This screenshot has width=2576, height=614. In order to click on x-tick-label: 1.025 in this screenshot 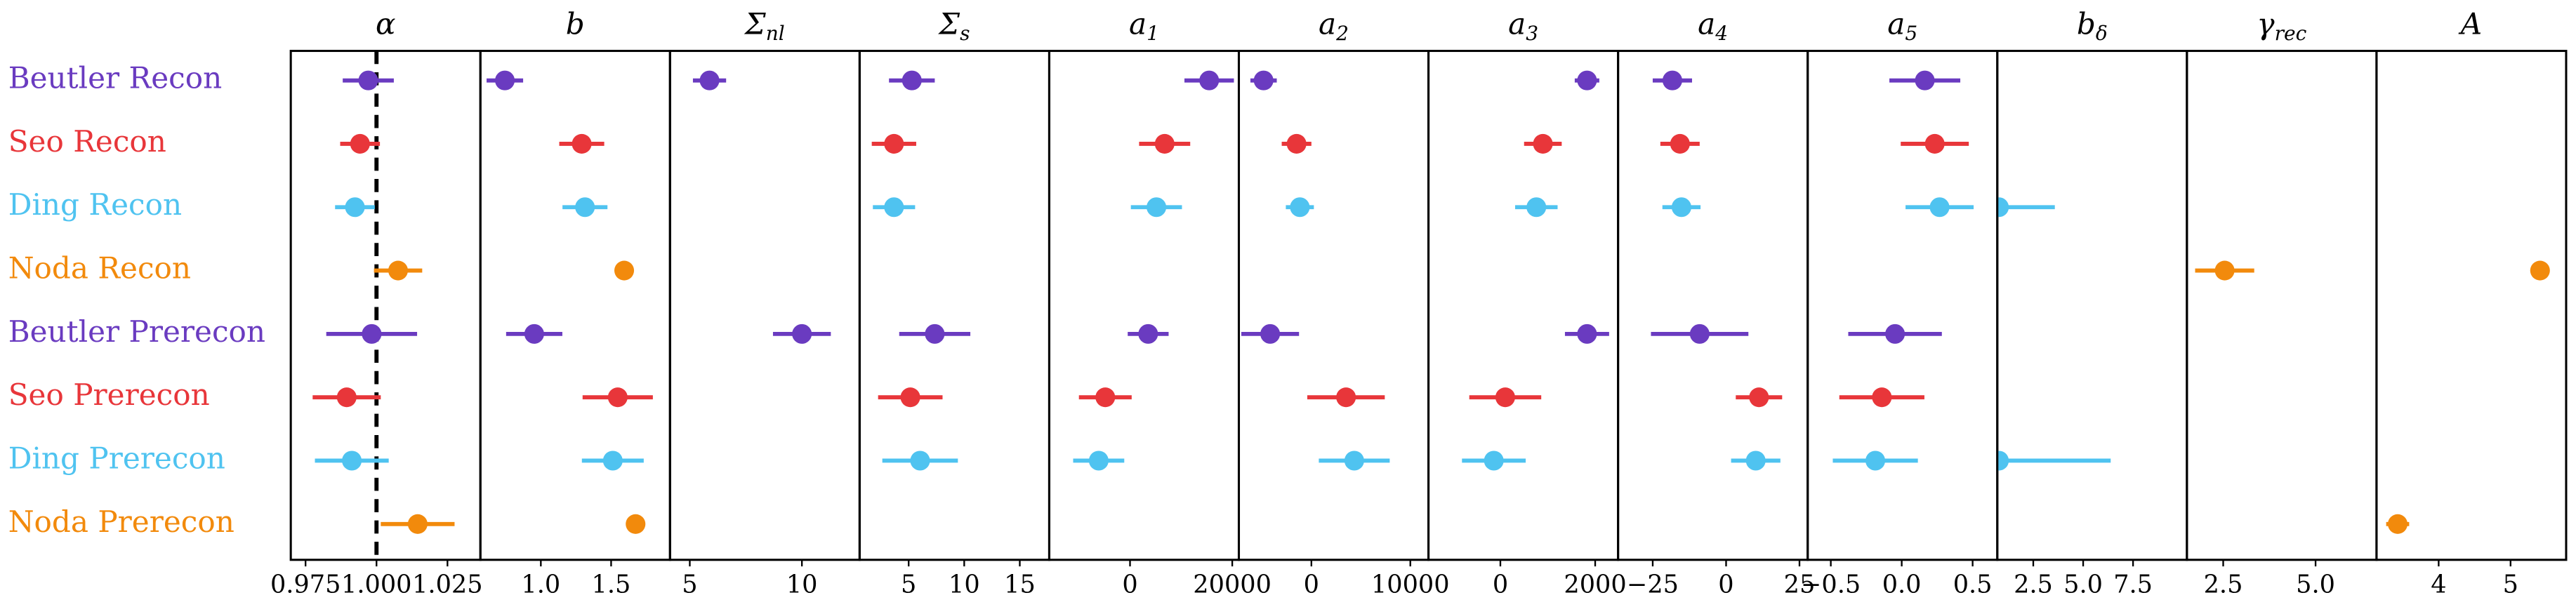, I will do `click(447, 584)`.